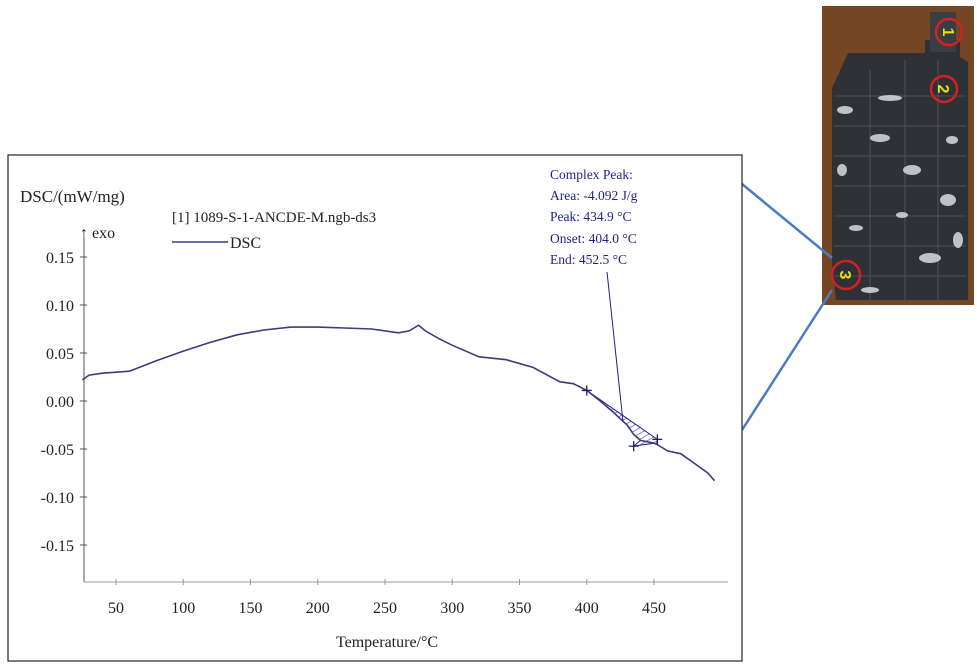 This screenshot has width=977, height=666. Describe the element at coordinates (588, 259) in the screenshot. I see `annotation-end: End: 452.5 °C` at that location.